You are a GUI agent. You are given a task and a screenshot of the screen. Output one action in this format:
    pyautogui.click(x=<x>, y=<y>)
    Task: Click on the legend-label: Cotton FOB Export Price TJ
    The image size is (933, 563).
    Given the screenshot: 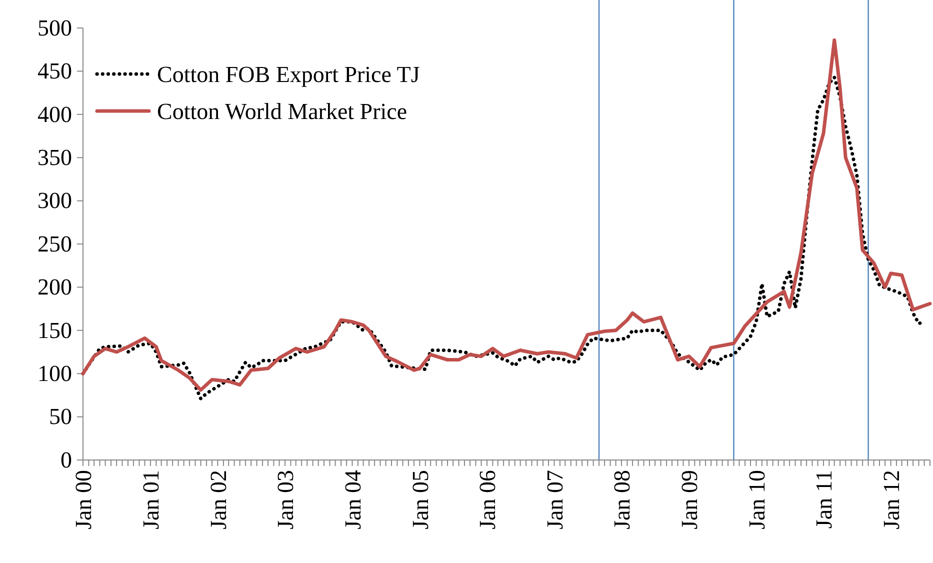 What is the action you would take?
    pyautogui.click(x=288, y=75)
    